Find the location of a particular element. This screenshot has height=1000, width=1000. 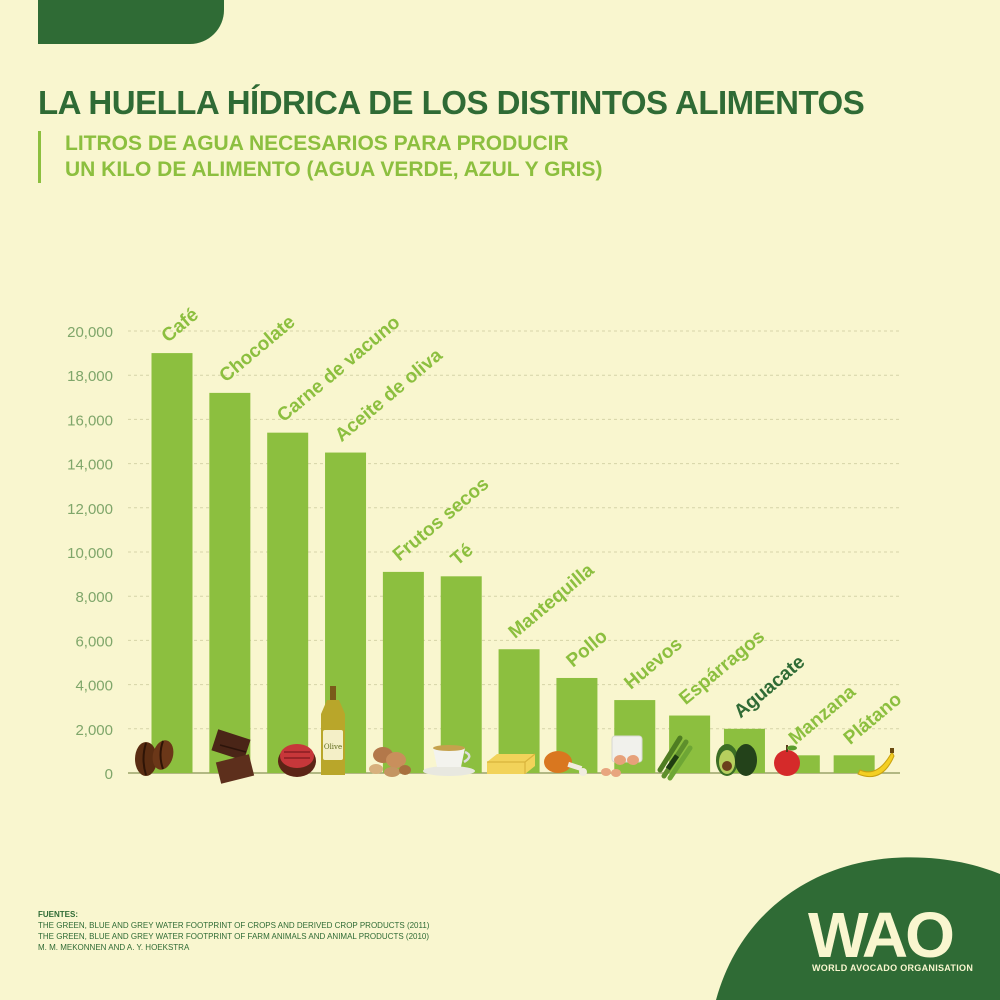

bar-carne-de-vacuno is located at coordinates (288, 602).